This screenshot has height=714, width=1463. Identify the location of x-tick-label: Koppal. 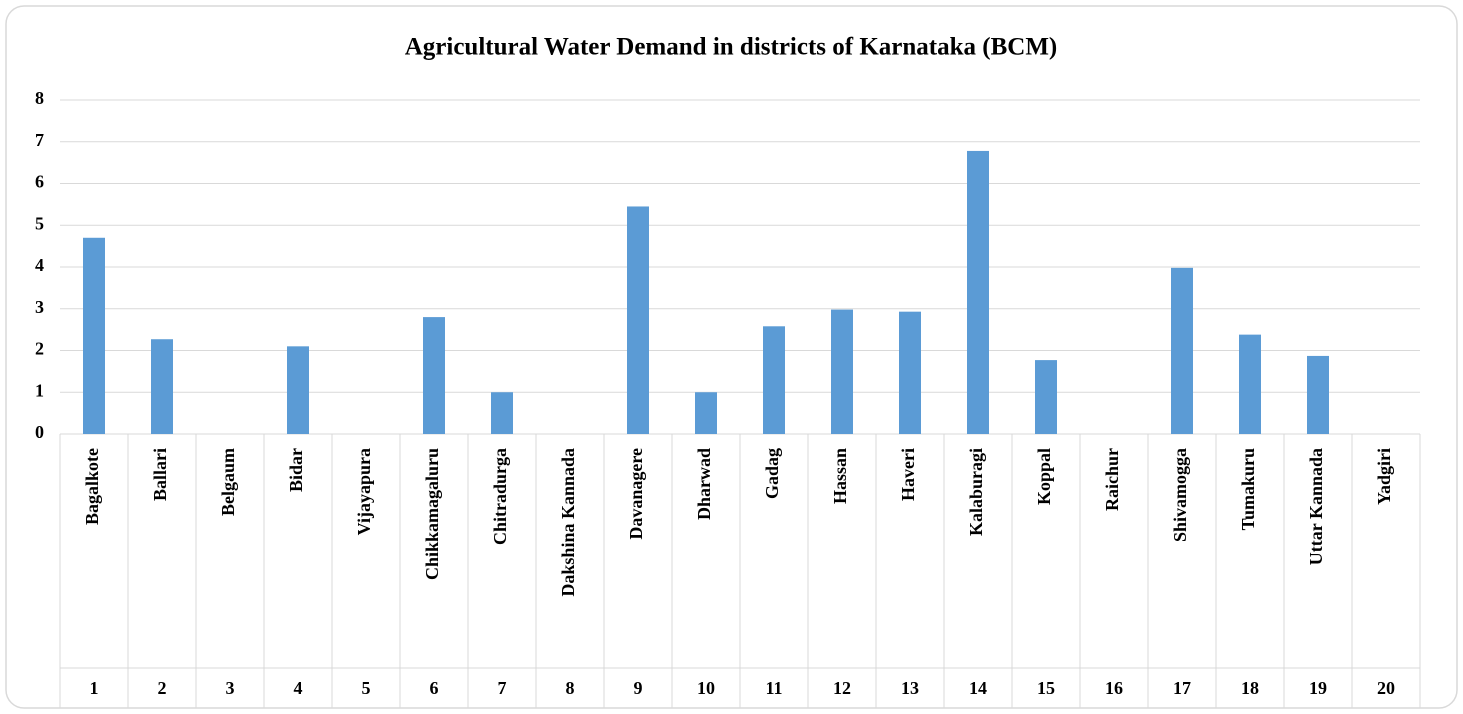
(1044, 476).